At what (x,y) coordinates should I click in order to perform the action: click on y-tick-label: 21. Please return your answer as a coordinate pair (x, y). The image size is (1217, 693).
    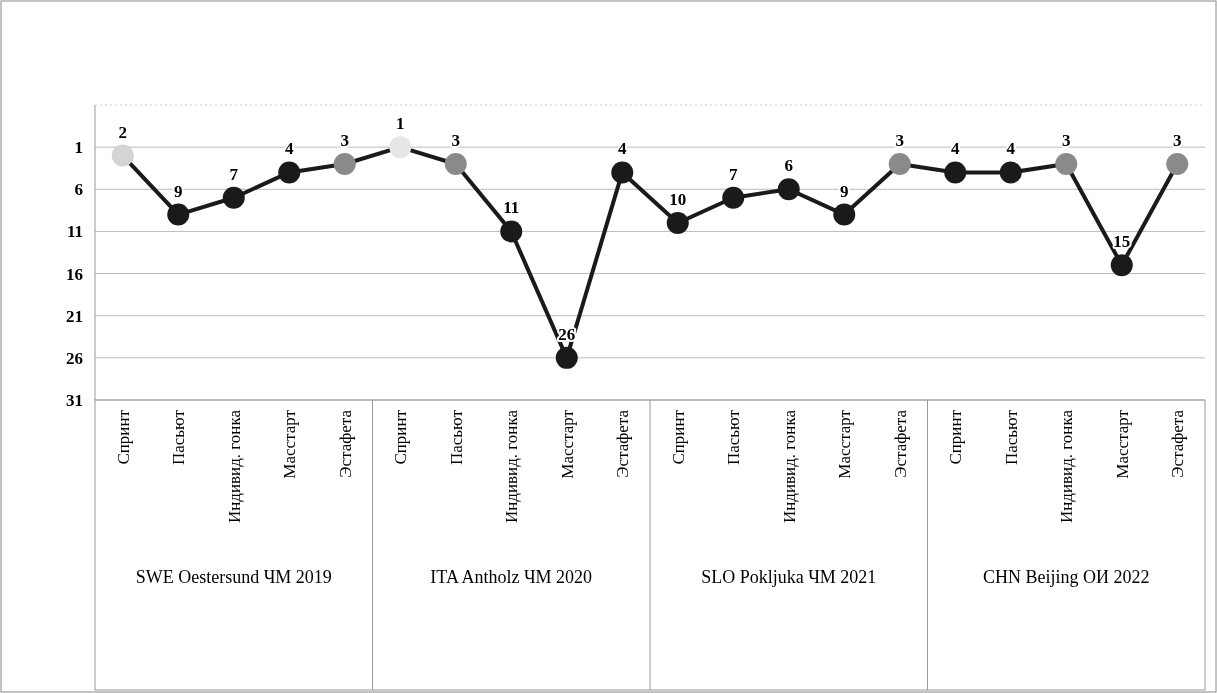
    Looking at the image, I should click on (74, 316).